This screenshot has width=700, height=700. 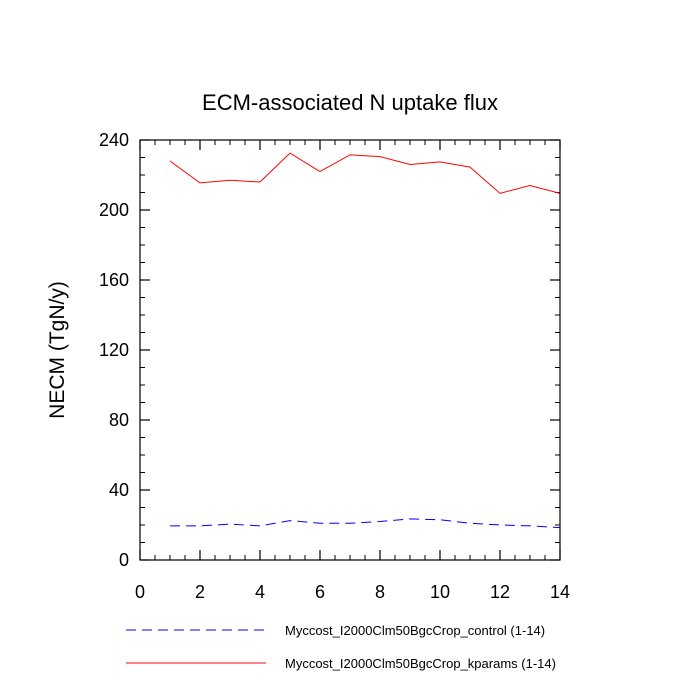 What do you see at coordinates (260, 592) in the screenshot?
I see `x-tick-label: 4` at bounding box center [260, 592].